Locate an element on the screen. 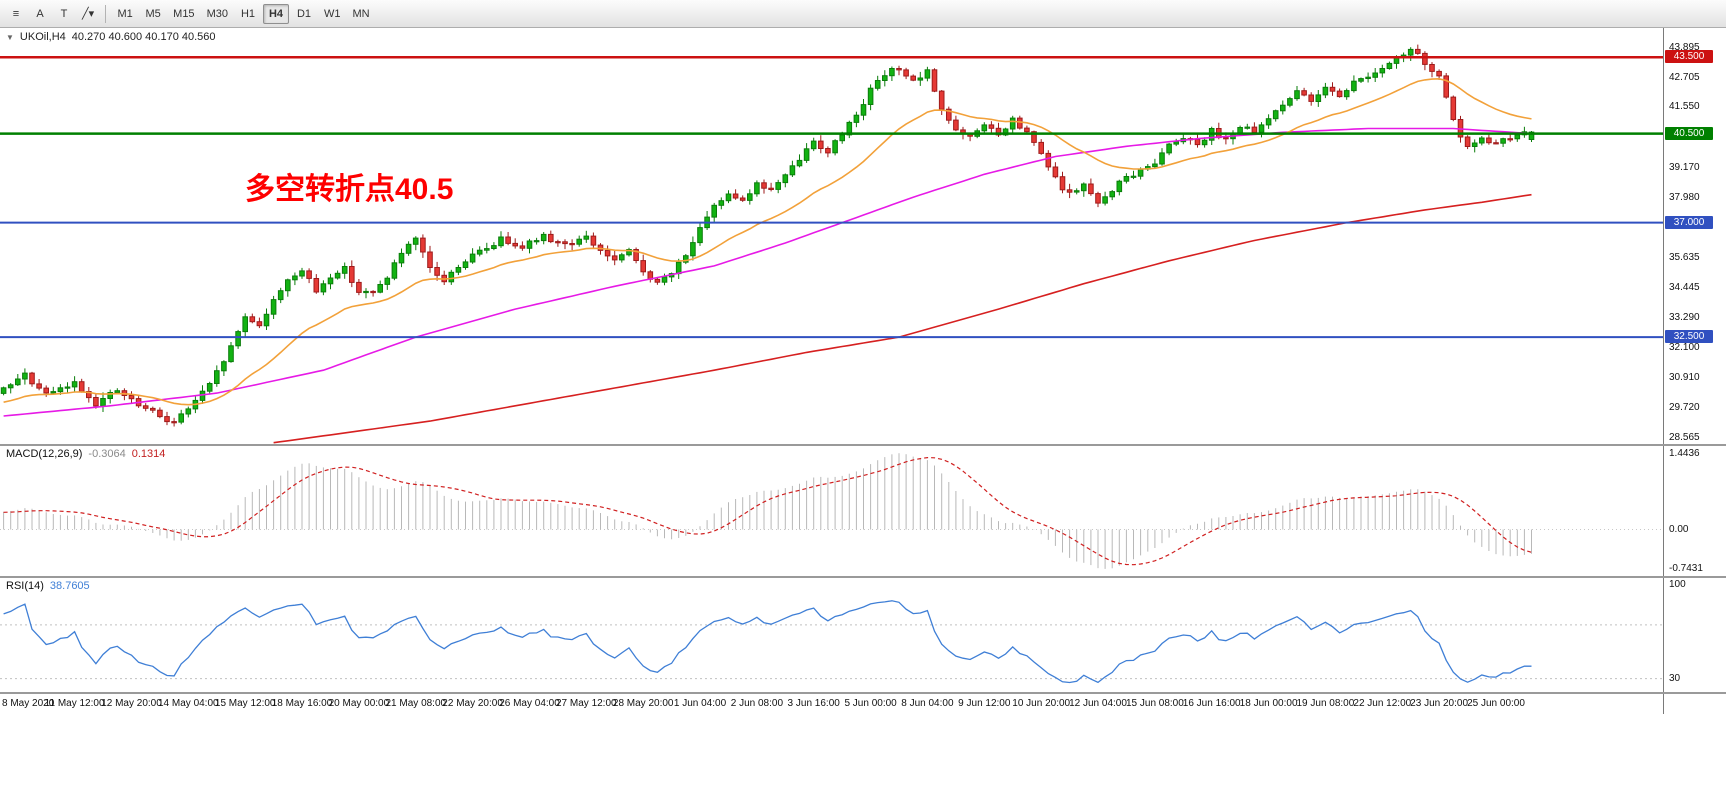  price-tick-label: 28.565 is located at coordinates (1684, 437).